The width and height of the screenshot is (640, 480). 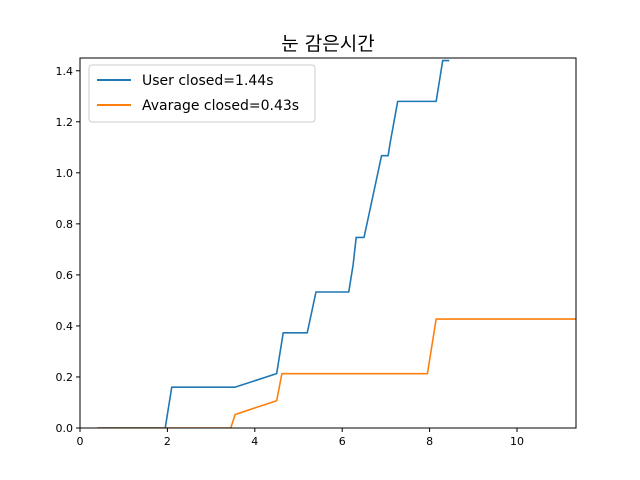 What do you see at coordinates (65, 122) in the screenshot?
I see `y-tick-label: 1.2` at bounding box center [65, 122].